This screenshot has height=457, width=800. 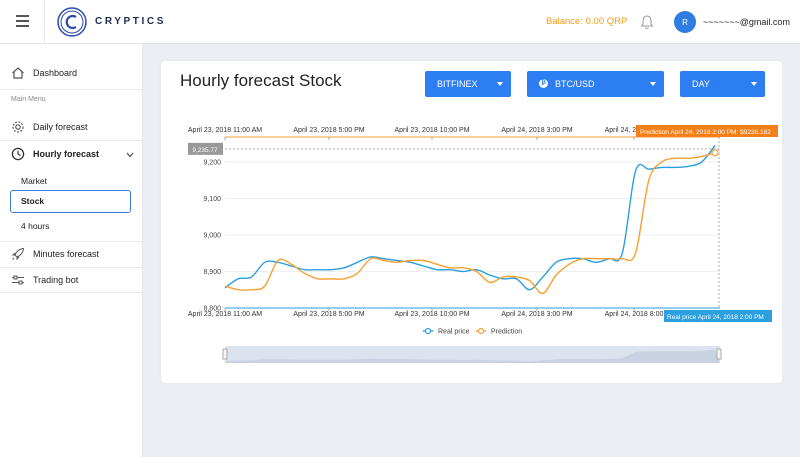 I want to click on sidebar-item-trading-bot: Trading bot, so click(x=71, y=280).